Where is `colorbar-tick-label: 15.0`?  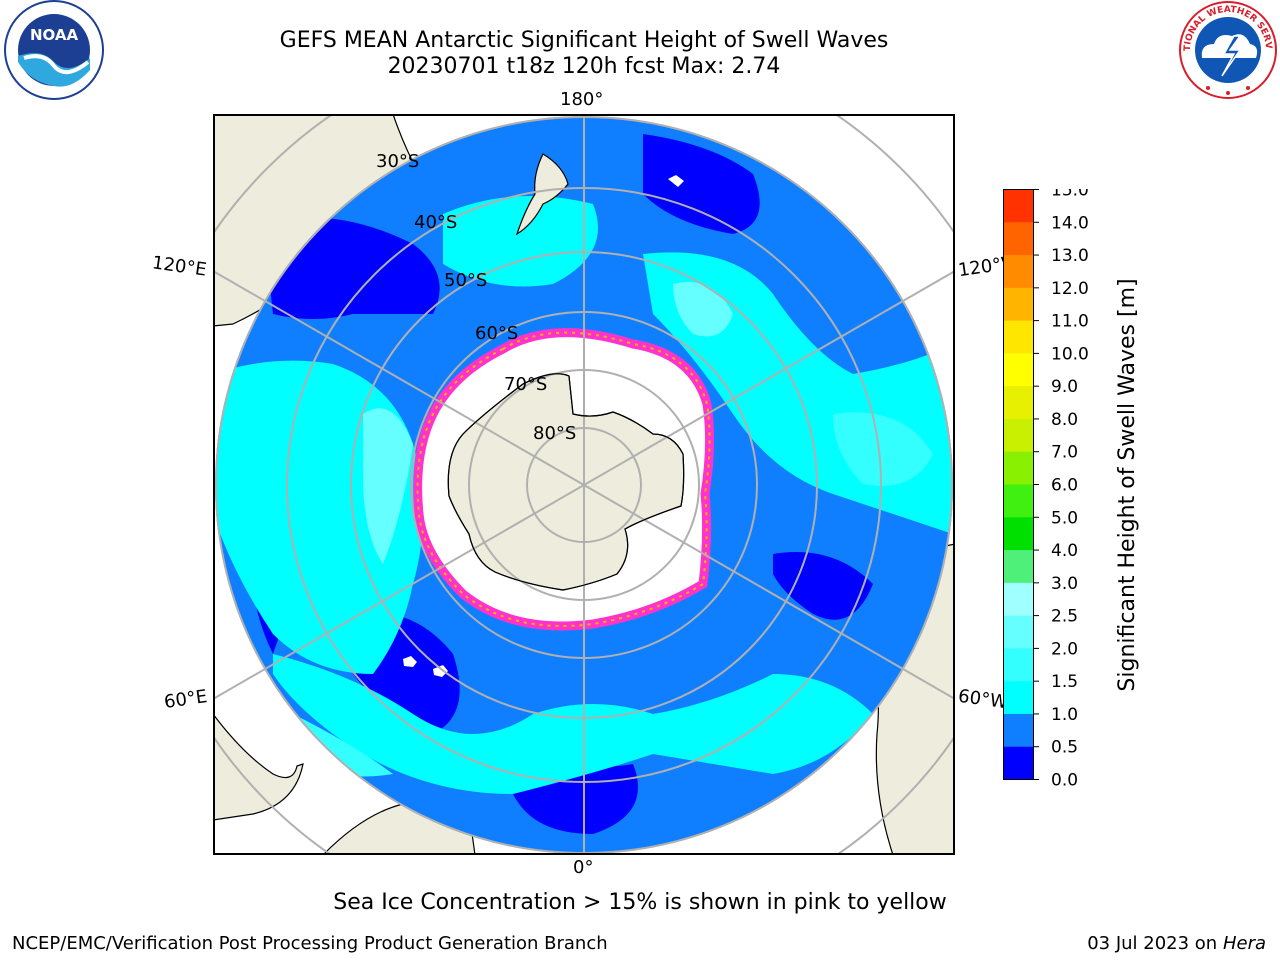
colorbar-tick-label: 15.0 is located at coordinates (1070, 195).